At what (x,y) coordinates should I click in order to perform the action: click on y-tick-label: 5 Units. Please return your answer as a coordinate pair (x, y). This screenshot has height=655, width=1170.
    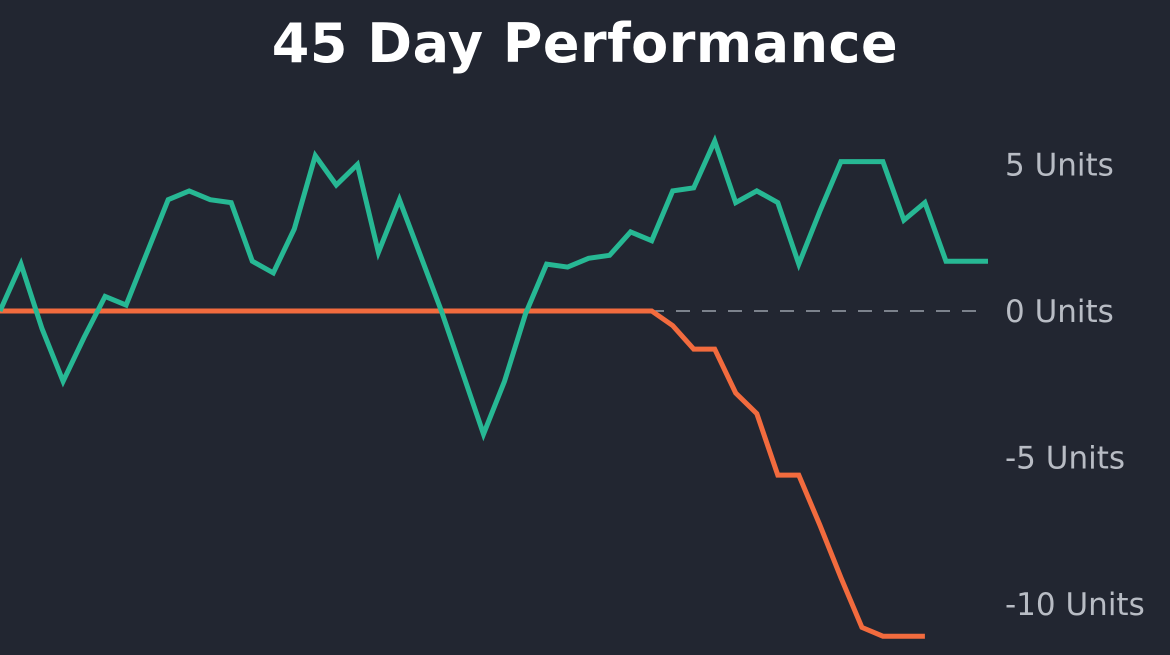
    Looking at the image, I should click on (1059, 166).